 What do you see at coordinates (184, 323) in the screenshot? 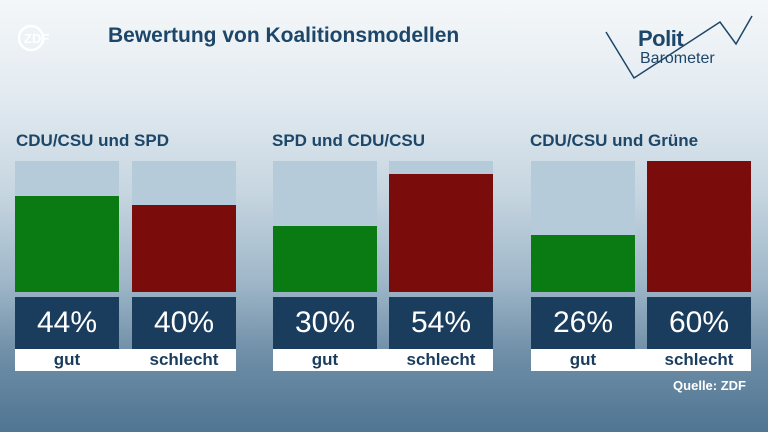
I see `value-label: 40%` at bounding box center [184, 323].